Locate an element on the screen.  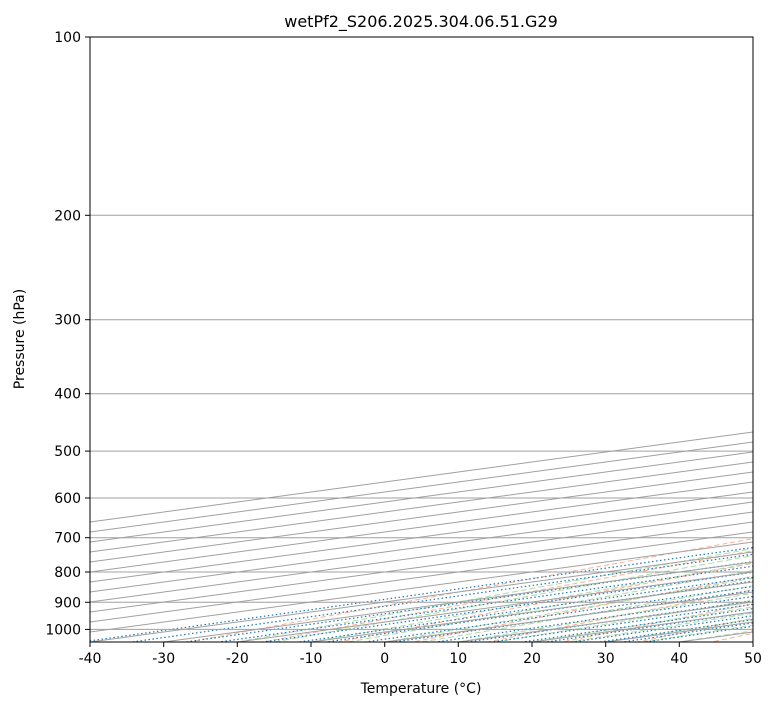
x-tick-label: -40 is located at coordinates (90, 659).